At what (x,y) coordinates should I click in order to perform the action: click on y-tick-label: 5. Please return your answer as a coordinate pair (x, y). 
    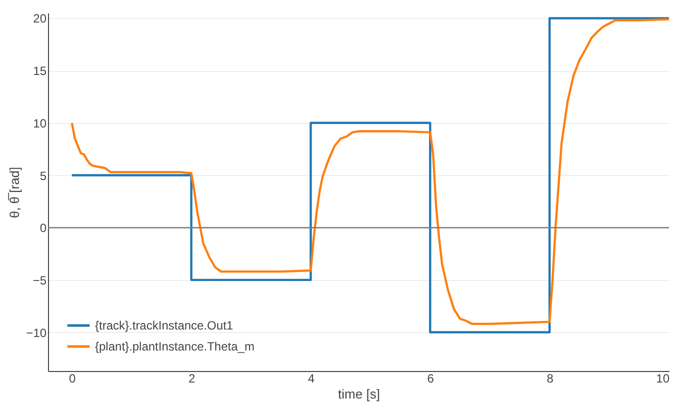
    Looking at the image, I should click on (43, 175).